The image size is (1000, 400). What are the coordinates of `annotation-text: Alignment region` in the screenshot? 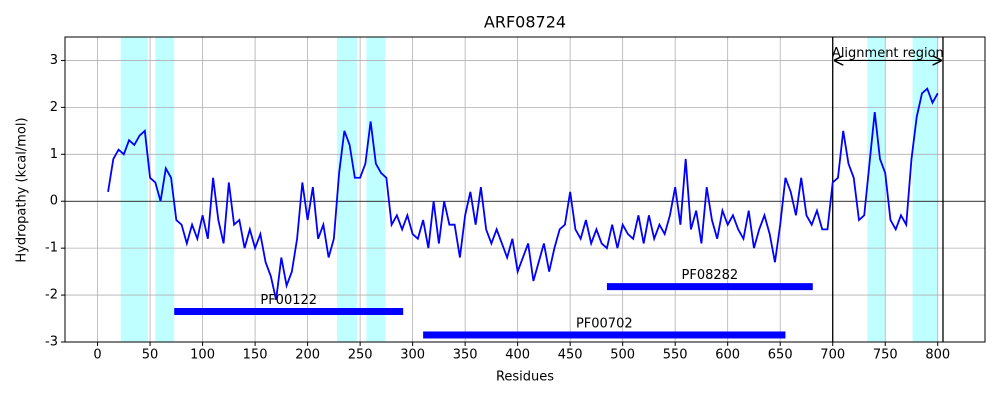 It's located at (888, 53).